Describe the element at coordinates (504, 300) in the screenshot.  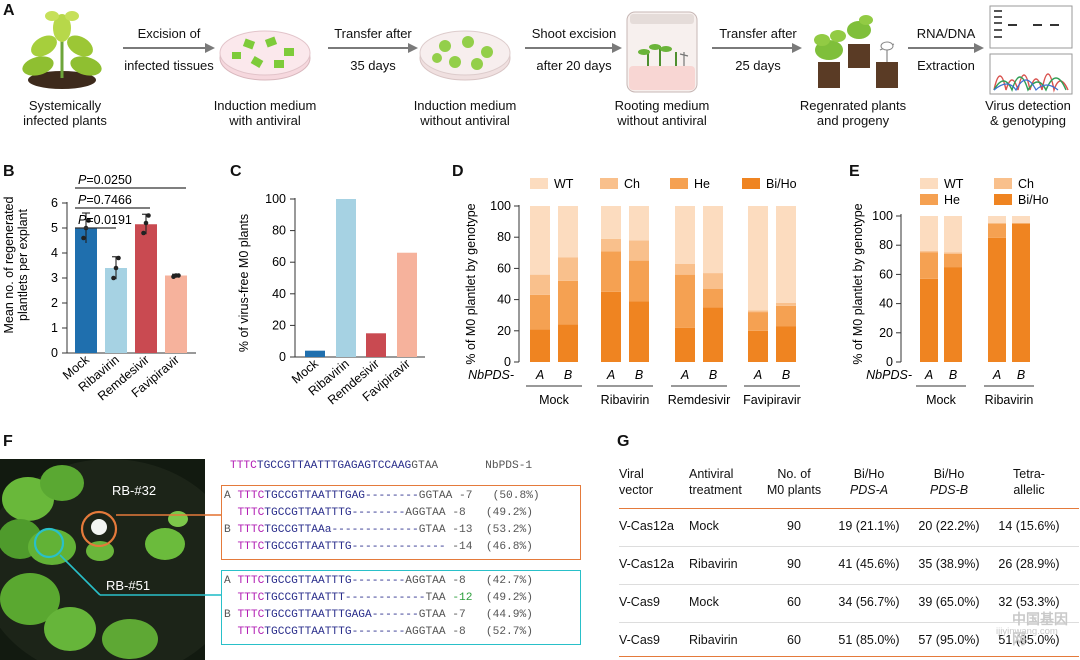
I see `chart-d-ytick-label: 40` at that location.